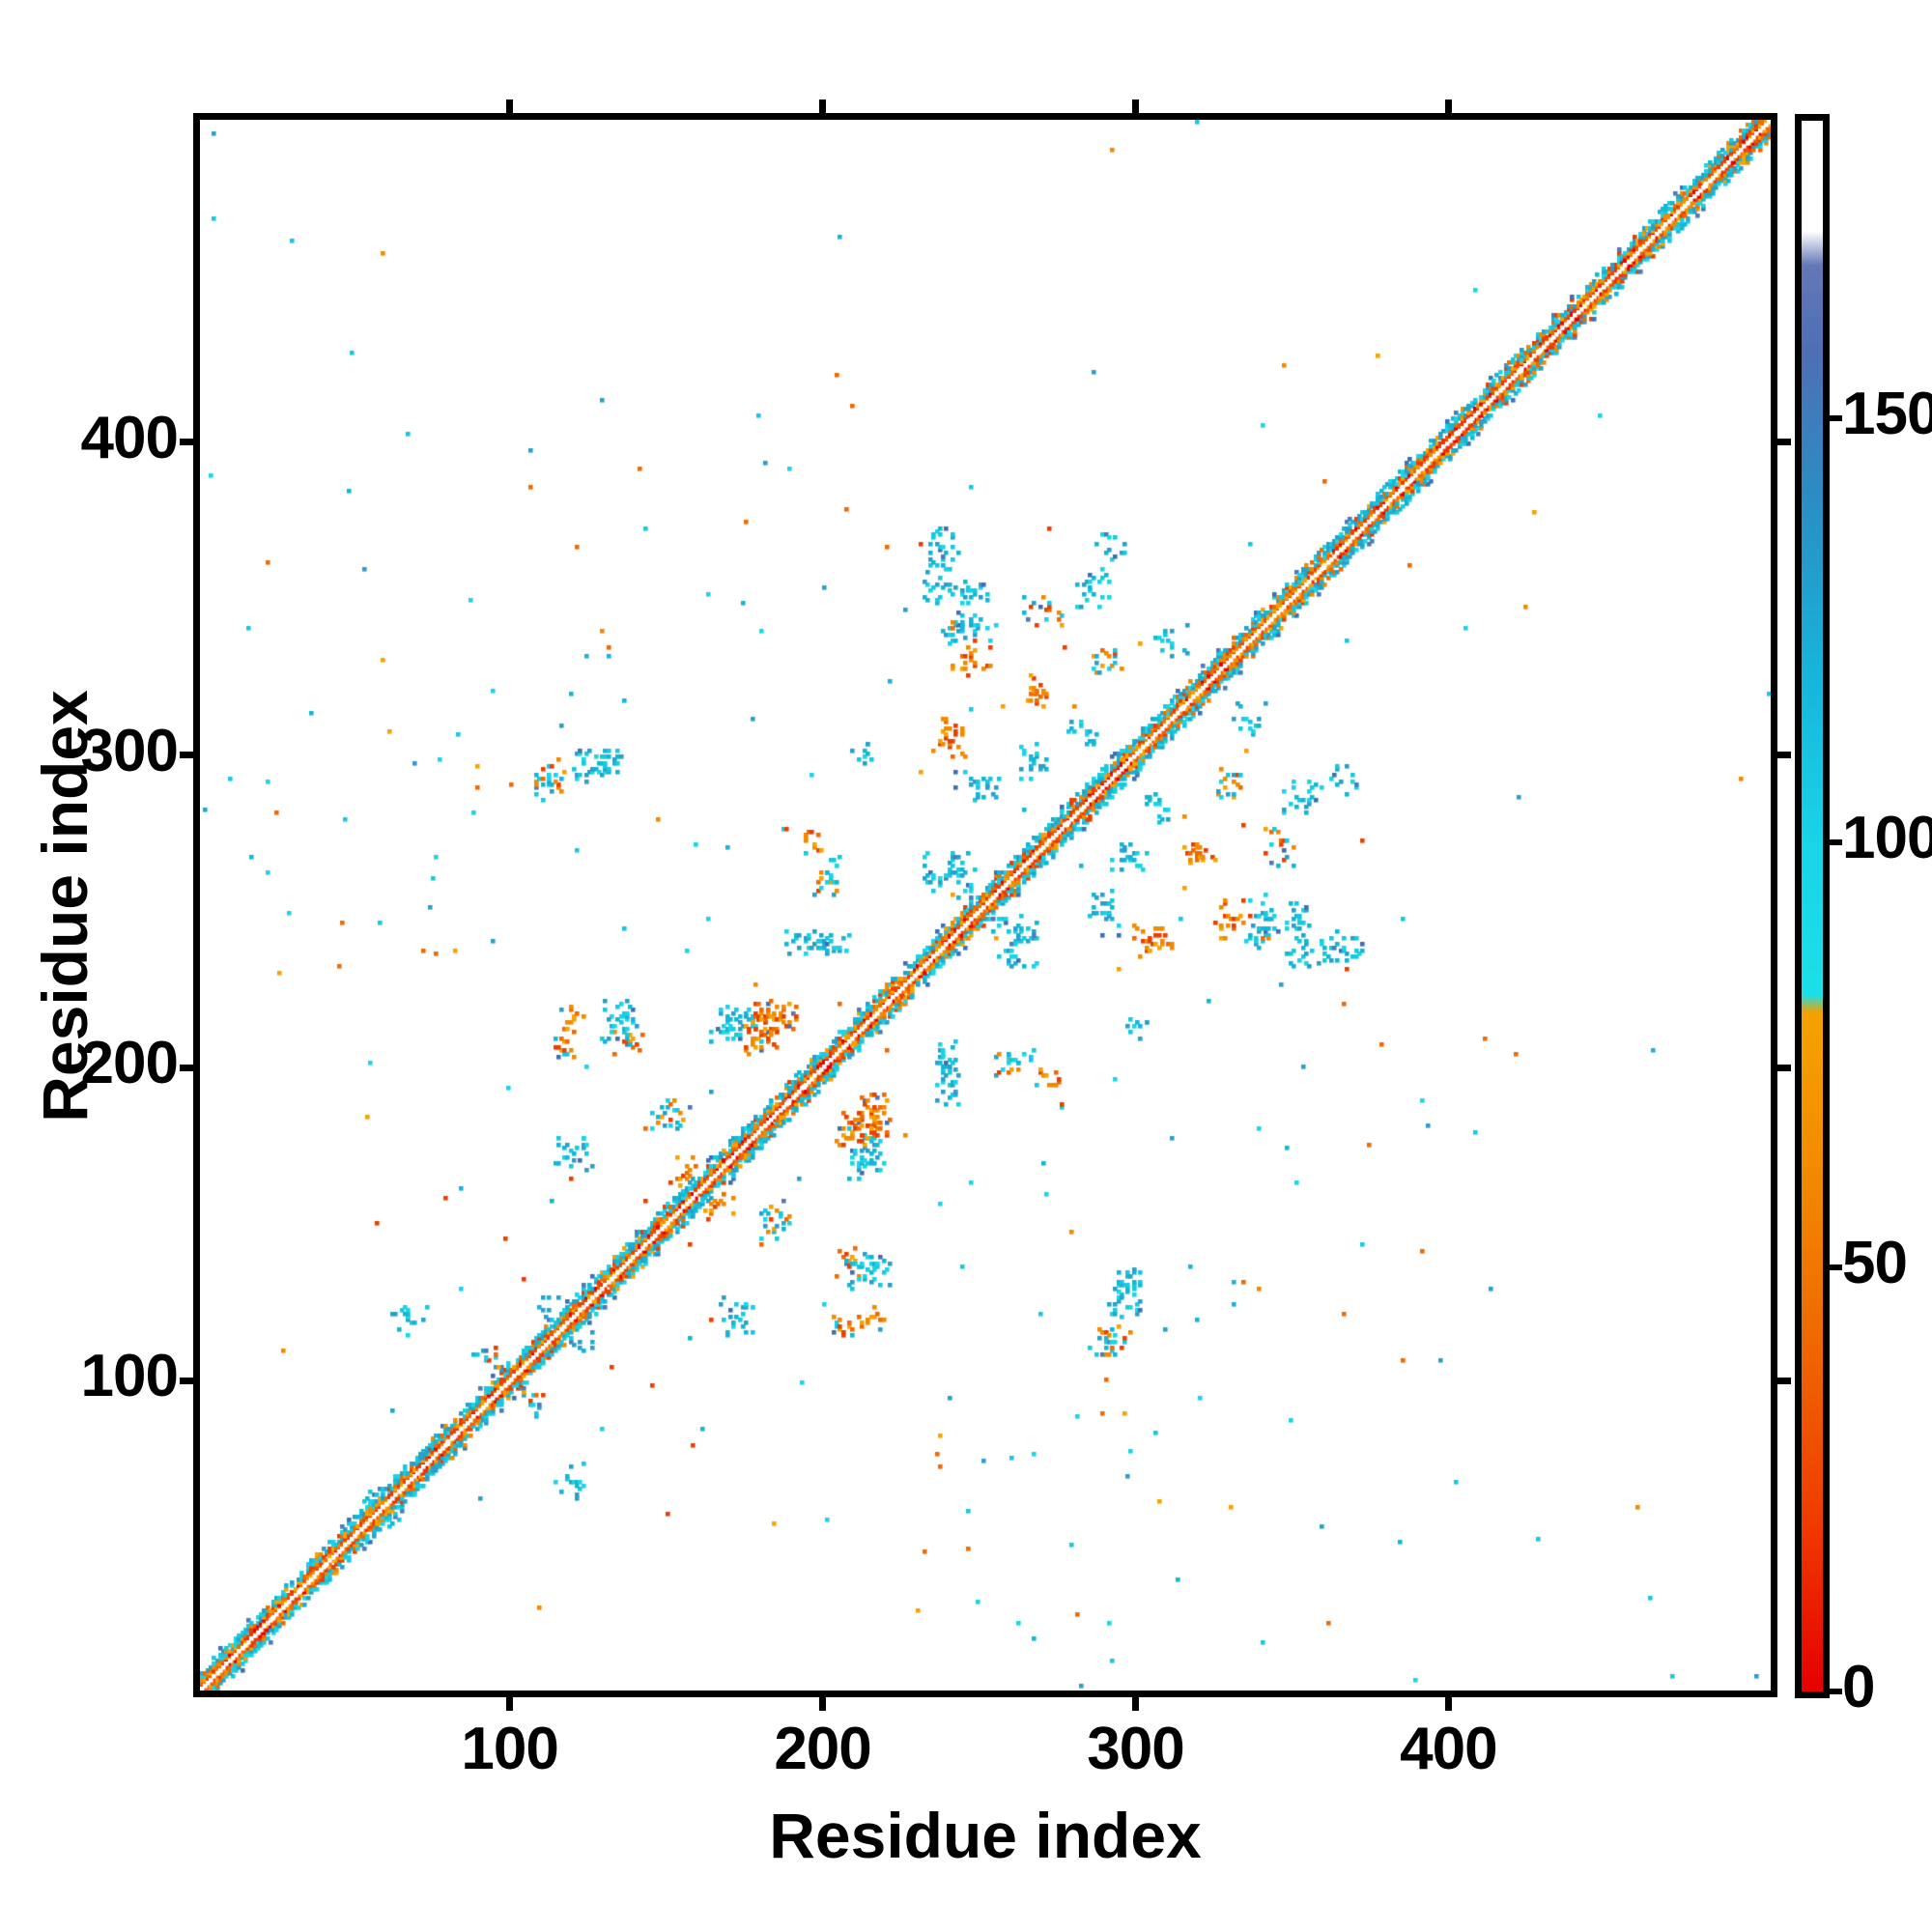 Image resolution: width=1932 pixels, height=1932 pixels. I want to click on x-tick-label-300: 300, so click(1135, 1749).